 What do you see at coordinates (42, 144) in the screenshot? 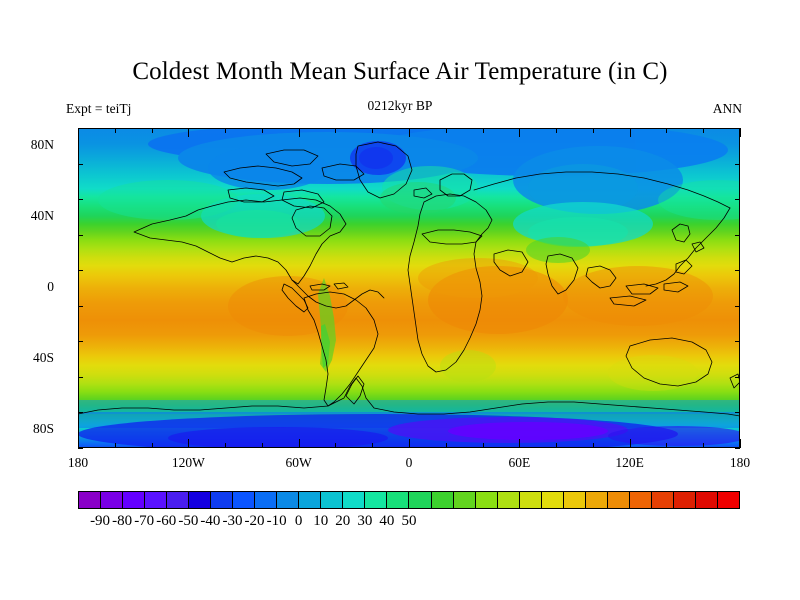
I see `y-axis-label: 80N` at bounding box center [42, 144].